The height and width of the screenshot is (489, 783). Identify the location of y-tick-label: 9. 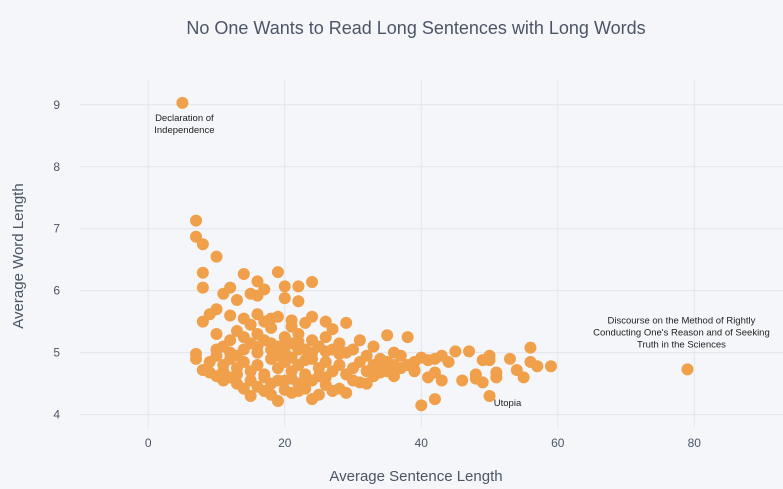
(56, 105).